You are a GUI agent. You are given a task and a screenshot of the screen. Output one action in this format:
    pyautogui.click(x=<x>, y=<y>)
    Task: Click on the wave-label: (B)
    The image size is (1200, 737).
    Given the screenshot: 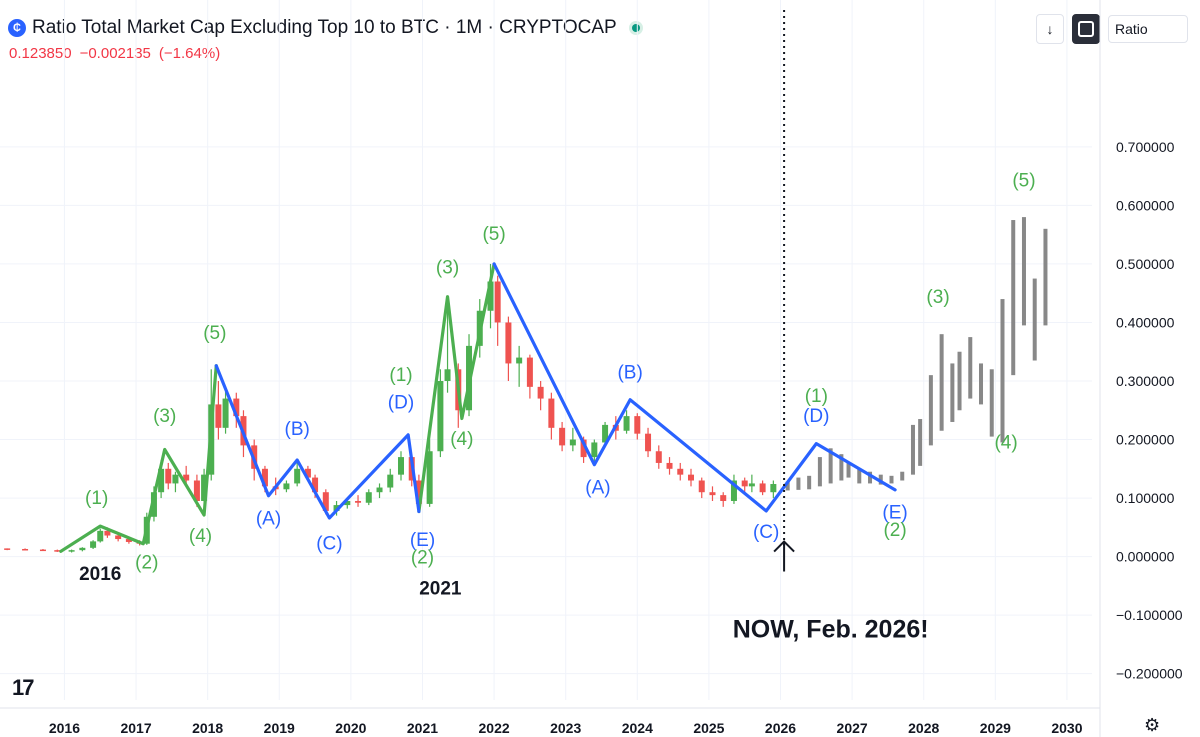 What is the action you would take?
    pyautogui.click(x=297, y=429)
    